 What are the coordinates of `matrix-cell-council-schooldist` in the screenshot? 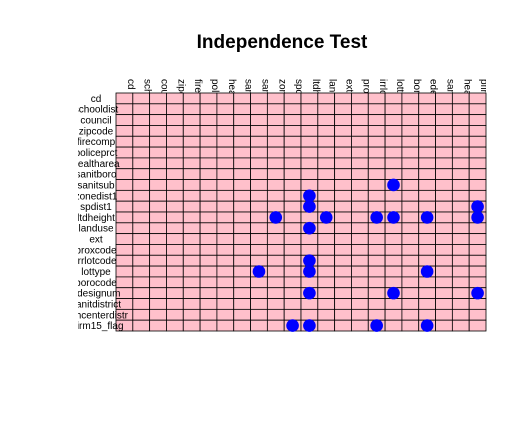 It's located at (141, 120).